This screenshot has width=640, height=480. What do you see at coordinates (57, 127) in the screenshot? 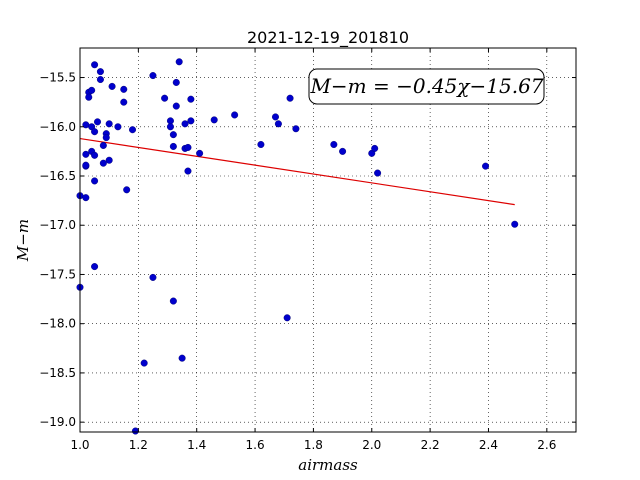
I see `y-tick-label: −16.0` at bounding box center [57, 127].